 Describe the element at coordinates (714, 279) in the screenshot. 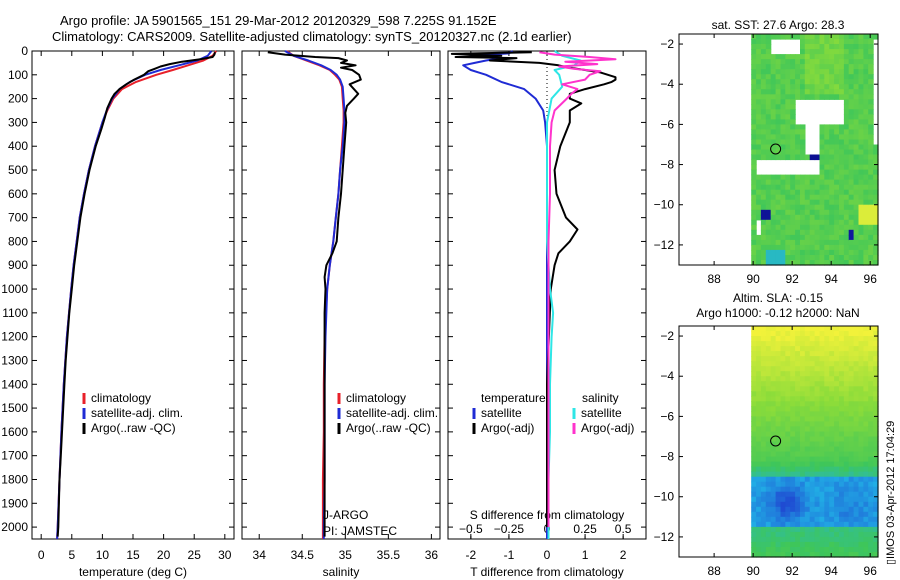

I see `sst_map-x-tick-label: 88` at that location.